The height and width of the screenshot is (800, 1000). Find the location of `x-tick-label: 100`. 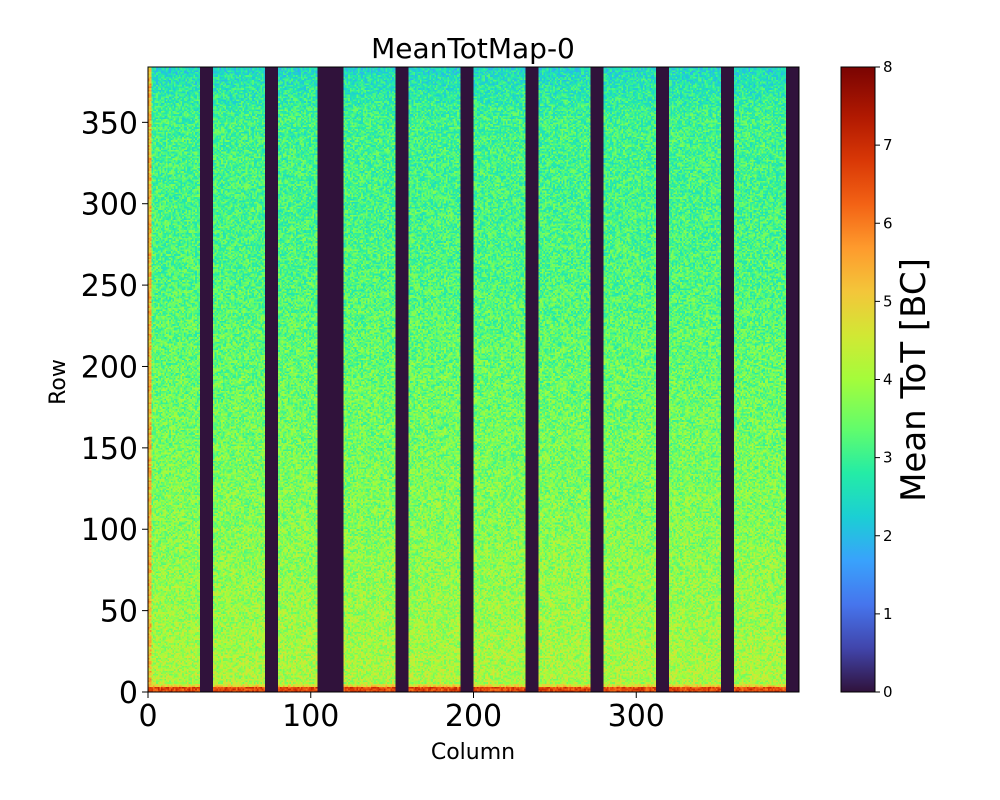

x-tick-label: 100 is located at coordinates (310, 716).